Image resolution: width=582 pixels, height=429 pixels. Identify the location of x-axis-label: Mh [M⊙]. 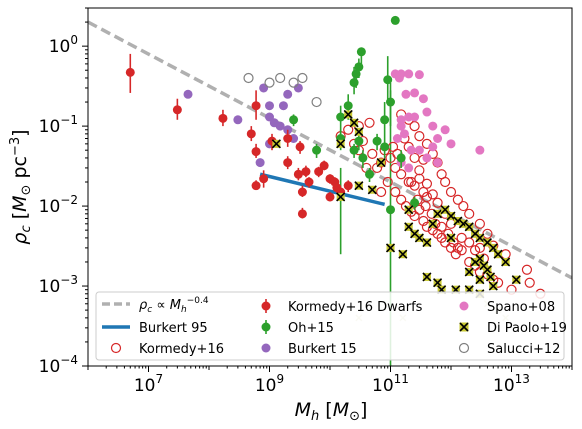
(331, 411).